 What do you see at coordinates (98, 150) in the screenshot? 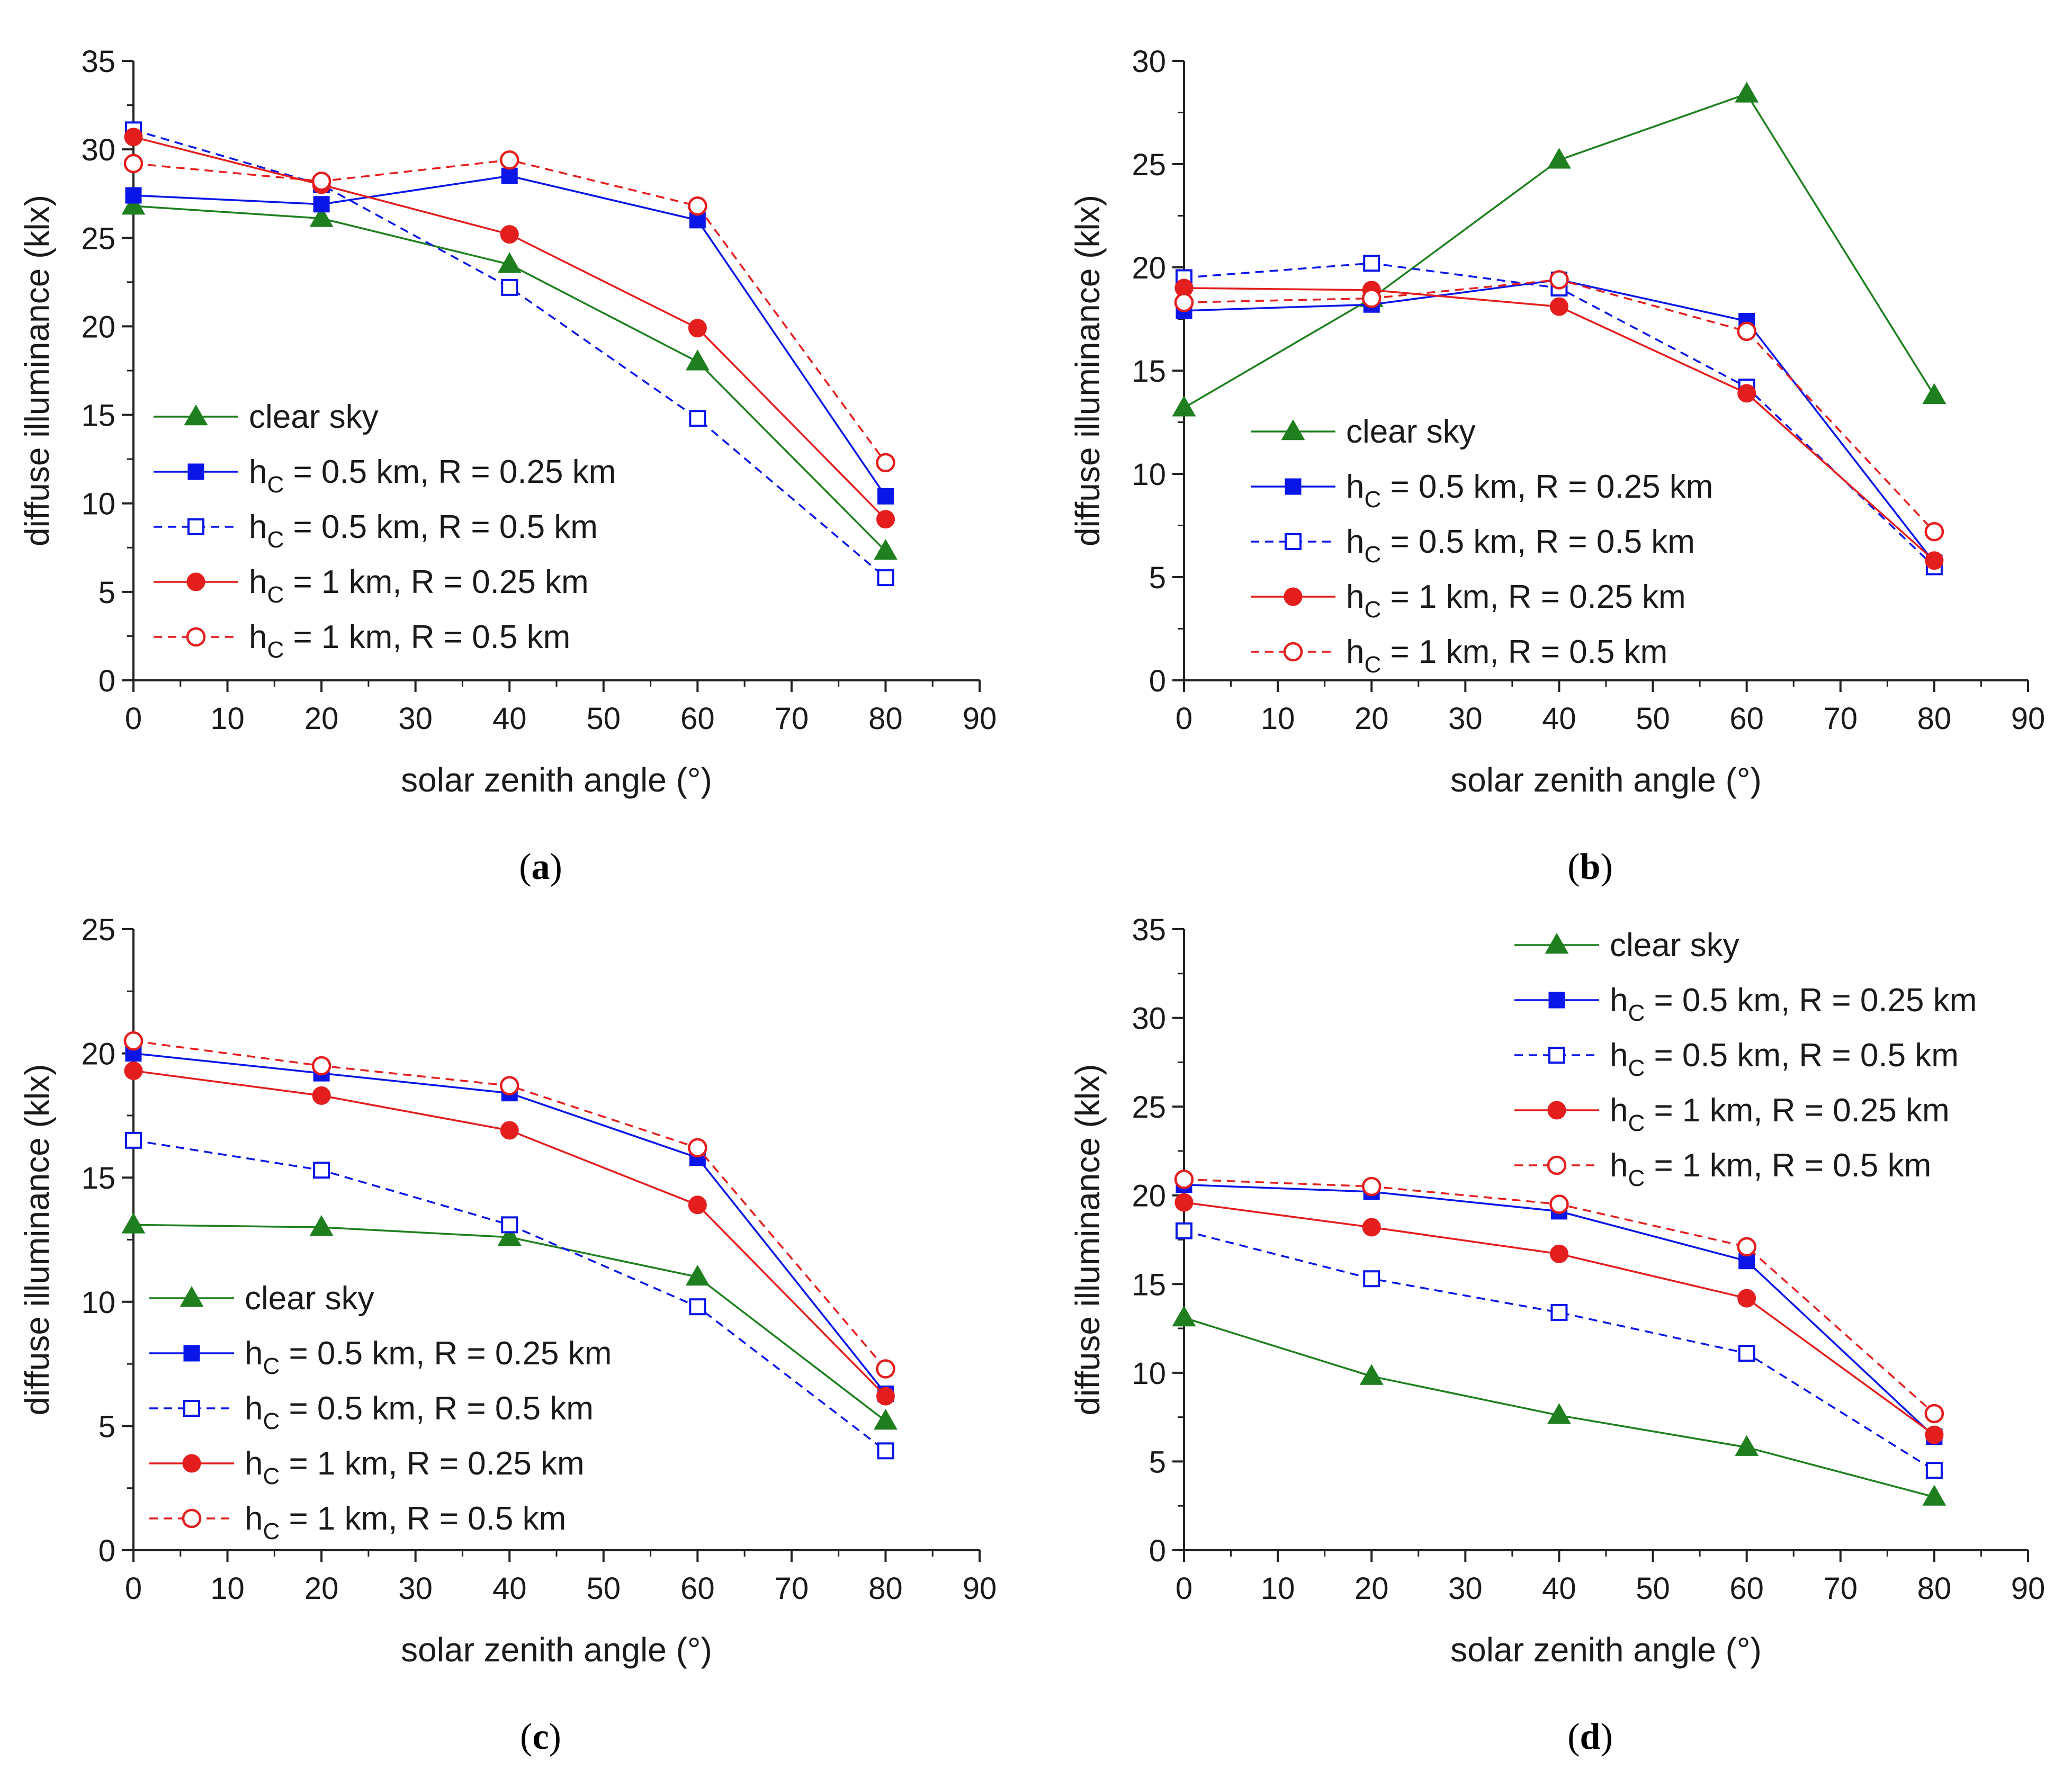
I see `y-tick-label: 30` at bounding box center [98, 150].